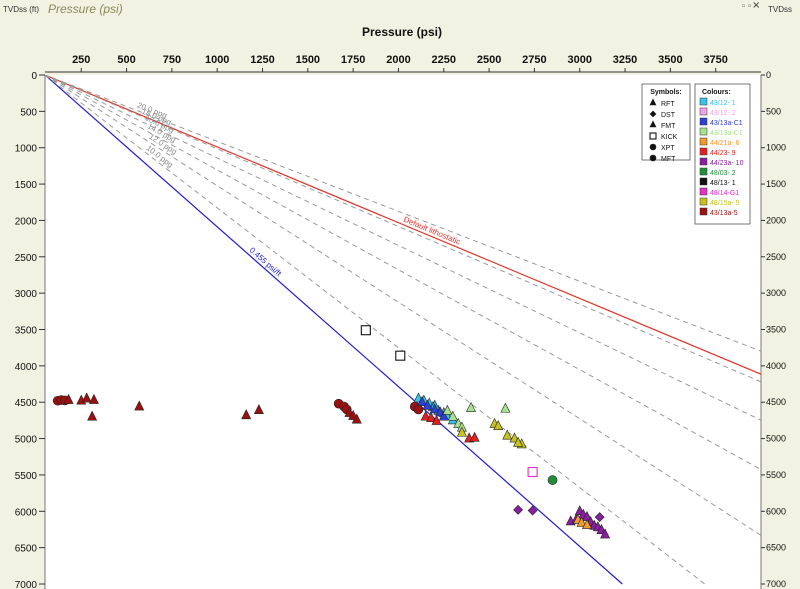  Describe the element at coordinates (308, 60) in the screenshot. I see `x-tick-label: 1500` at that location.